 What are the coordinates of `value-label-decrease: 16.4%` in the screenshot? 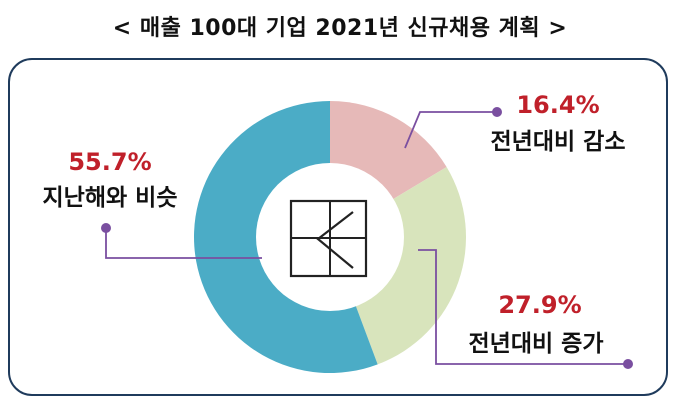 It's located at (557, 105).